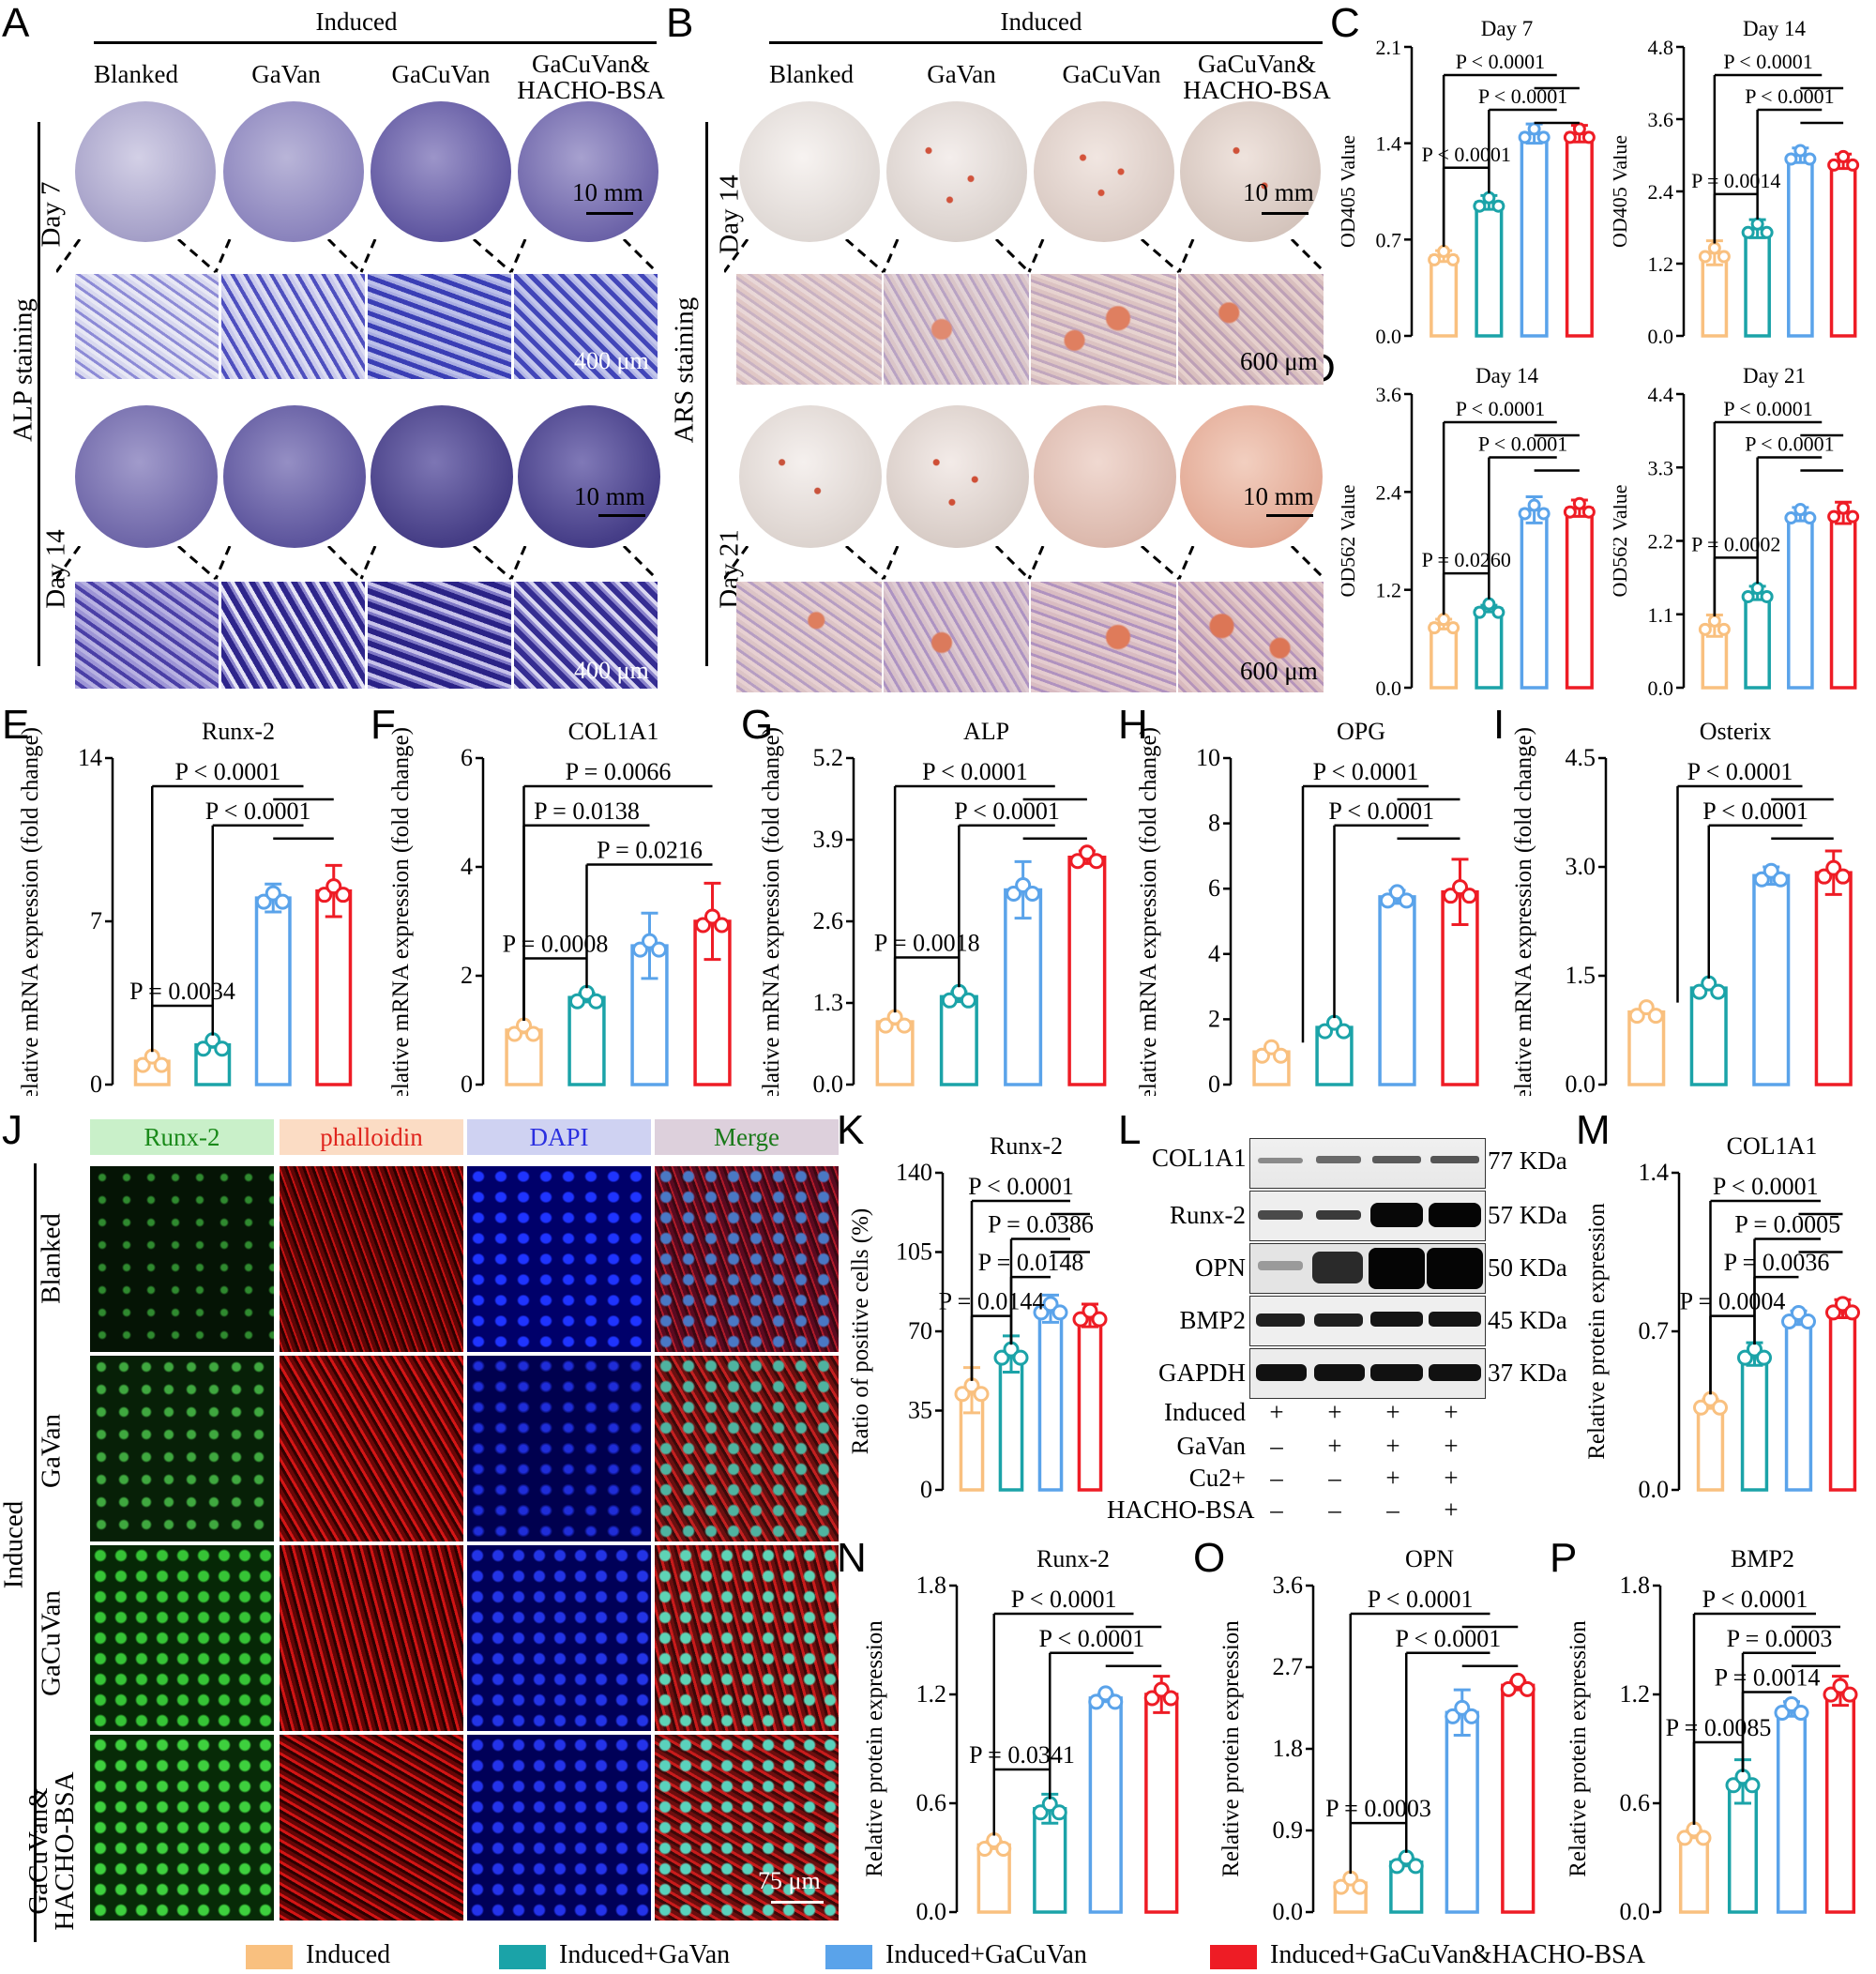 Image resolution: width=1876 pixels, height=1974 pixels. I want to click on ars-day14-gavan-well, so click(956, 172).